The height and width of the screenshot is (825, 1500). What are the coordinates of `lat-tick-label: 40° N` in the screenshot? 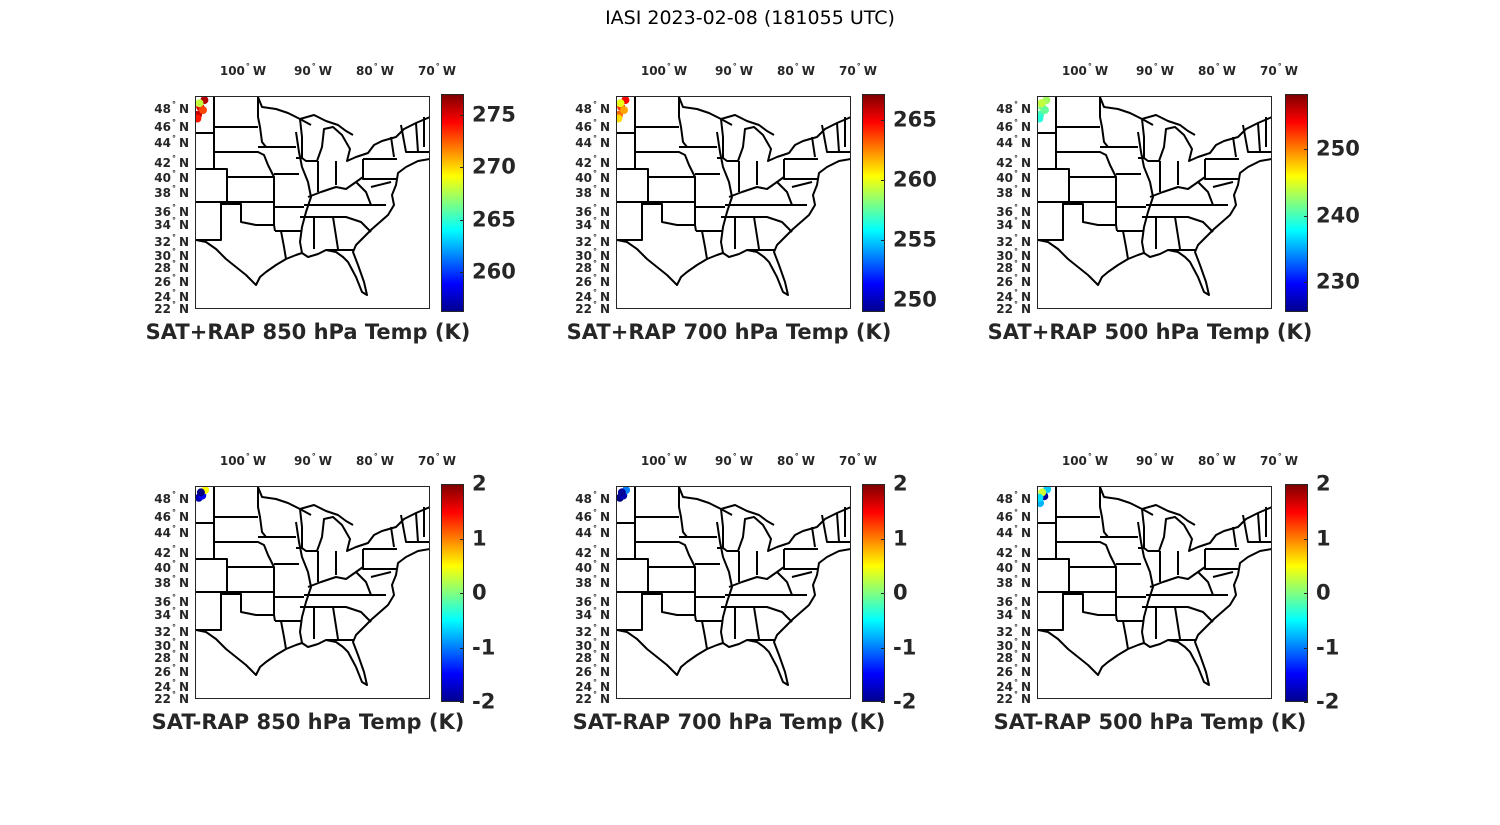 It's located at (167, 177).